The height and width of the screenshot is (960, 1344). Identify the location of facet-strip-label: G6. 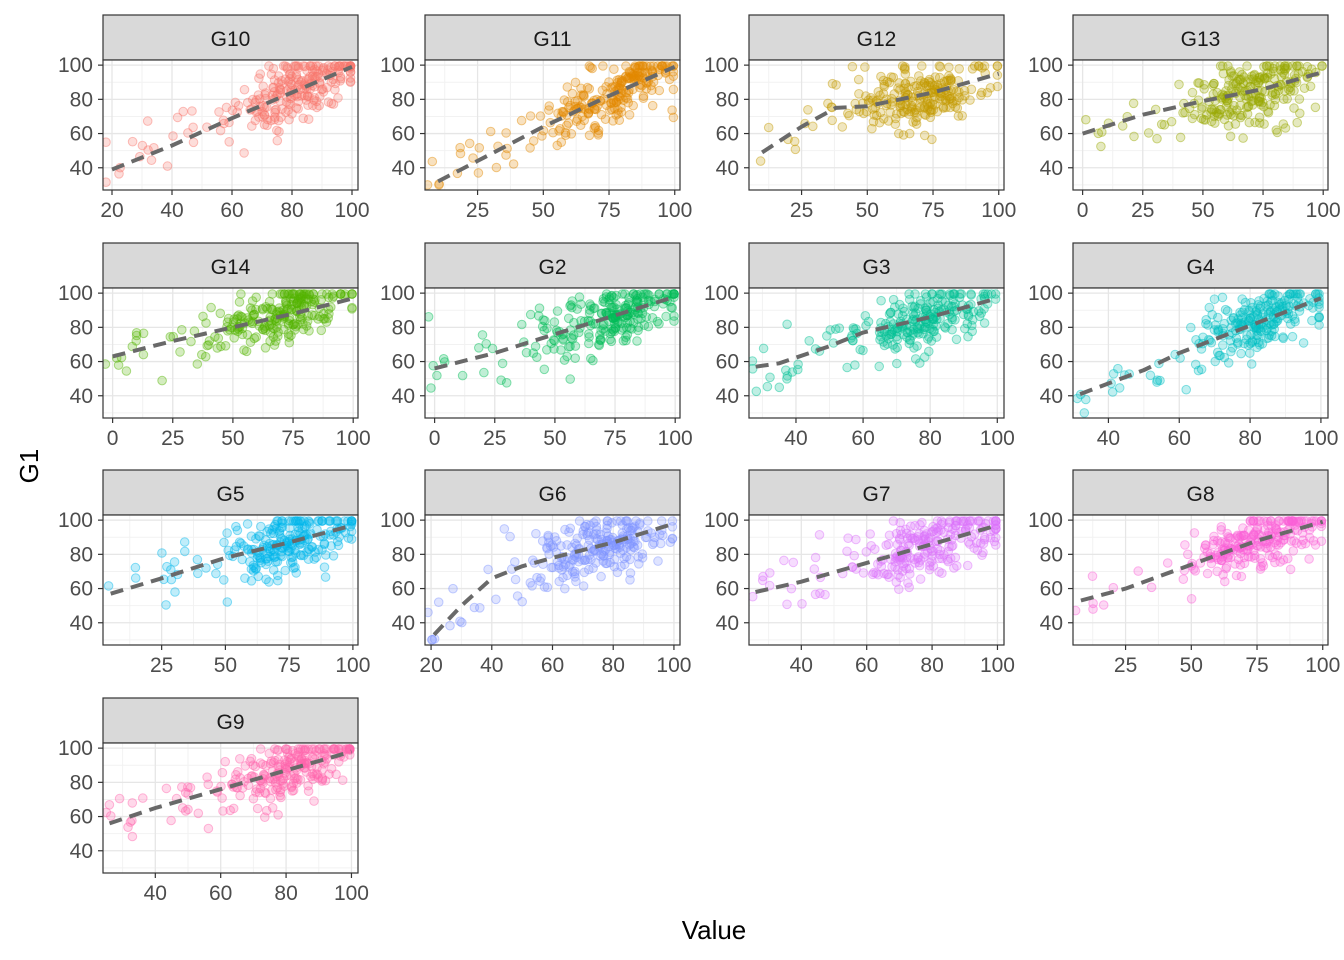
(552, 494).